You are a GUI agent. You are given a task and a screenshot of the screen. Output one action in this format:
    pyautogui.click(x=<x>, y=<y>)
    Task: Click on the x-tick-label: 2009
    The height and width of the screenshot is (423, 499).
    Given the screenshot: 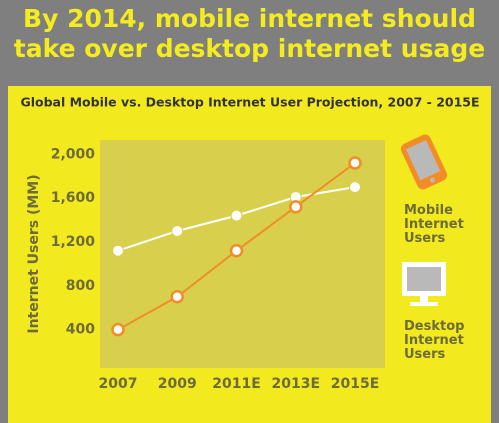 What is the action you would take?
    pyautogui.click(x=177, y=384)
    